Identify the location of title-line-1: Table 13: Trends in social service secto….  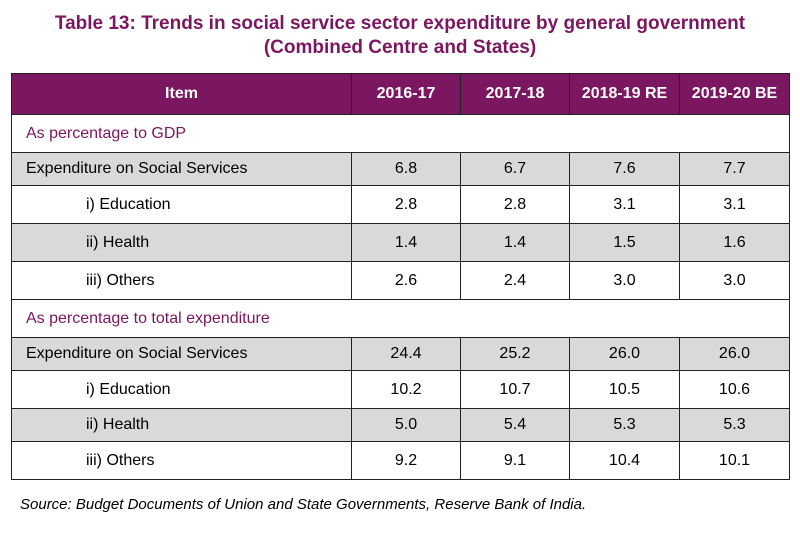
(400, 23).